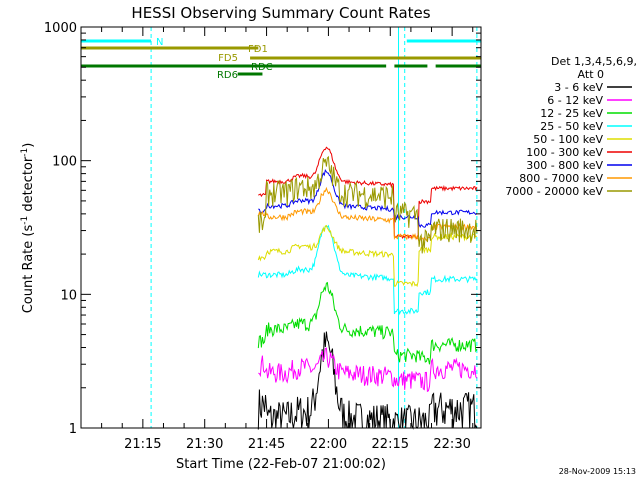 This screenshot has width=640, height=480. What do you see at coordinates (28, 228) in the screenshot?
I see `y-axis-label: Count Rate (s-1 detector-1)` at bounding box center [28, 228].